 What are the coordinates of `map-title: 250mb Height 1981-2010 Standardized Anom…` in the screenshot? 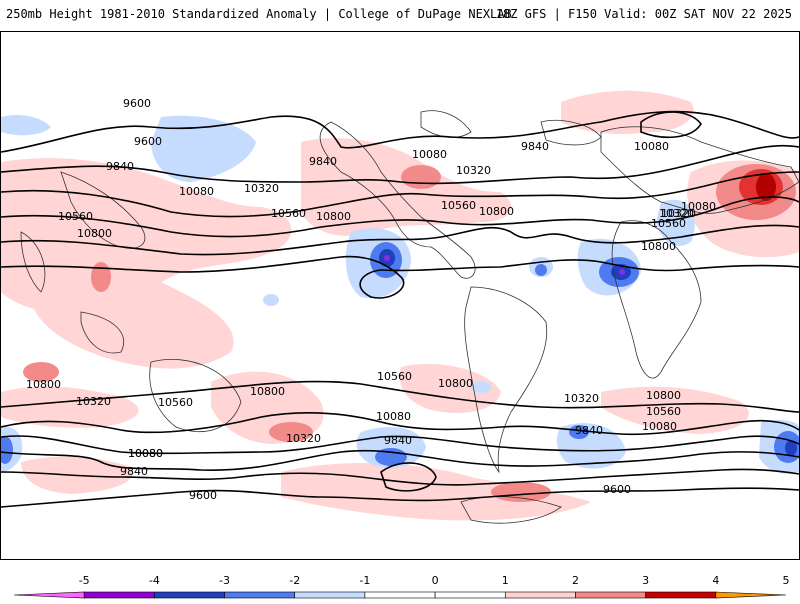 It's located at (259, 14).